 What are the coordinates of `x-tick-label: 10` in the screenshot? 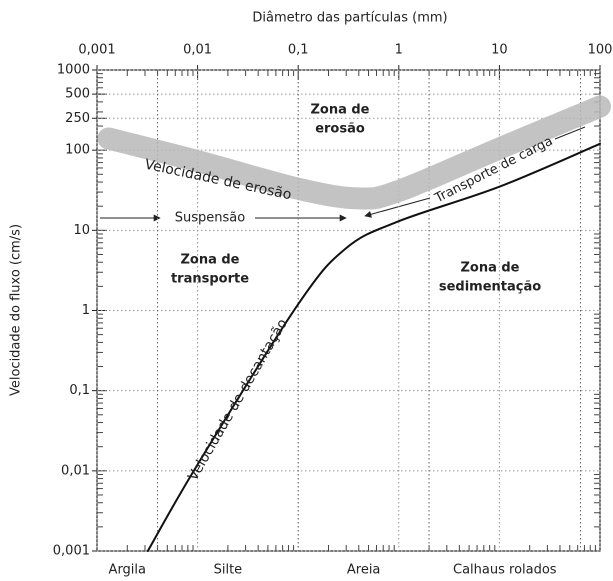 It's located at (499, 50).